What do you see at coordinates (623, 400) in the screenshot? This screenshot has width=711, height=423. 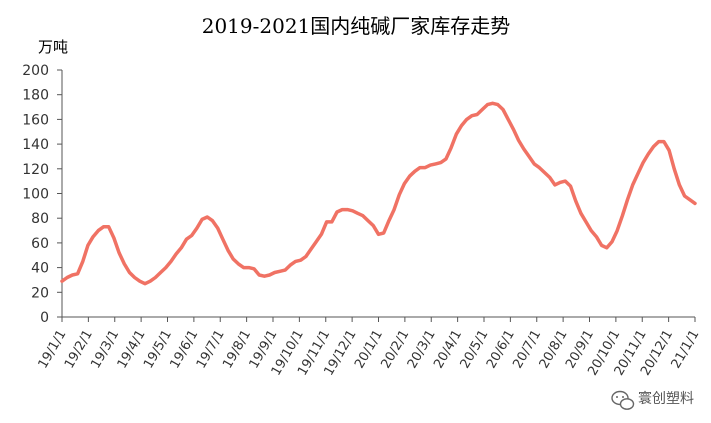 I see `wechat-icon` at bounding box center [623, 400].